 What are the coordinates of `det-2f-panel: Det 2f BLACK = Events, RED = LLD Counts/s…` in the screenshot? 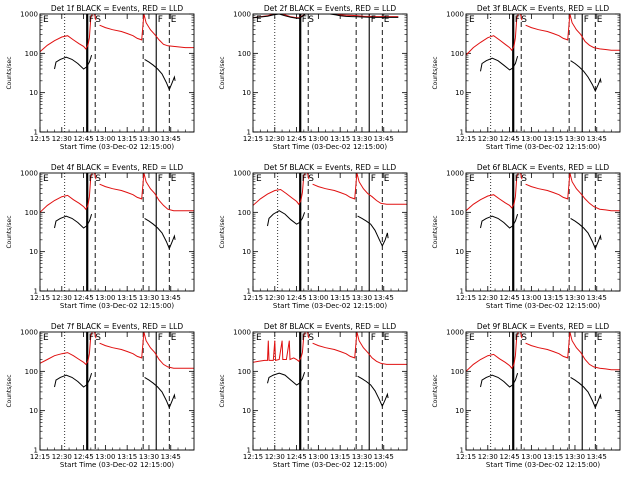 It's located at (313, 77).